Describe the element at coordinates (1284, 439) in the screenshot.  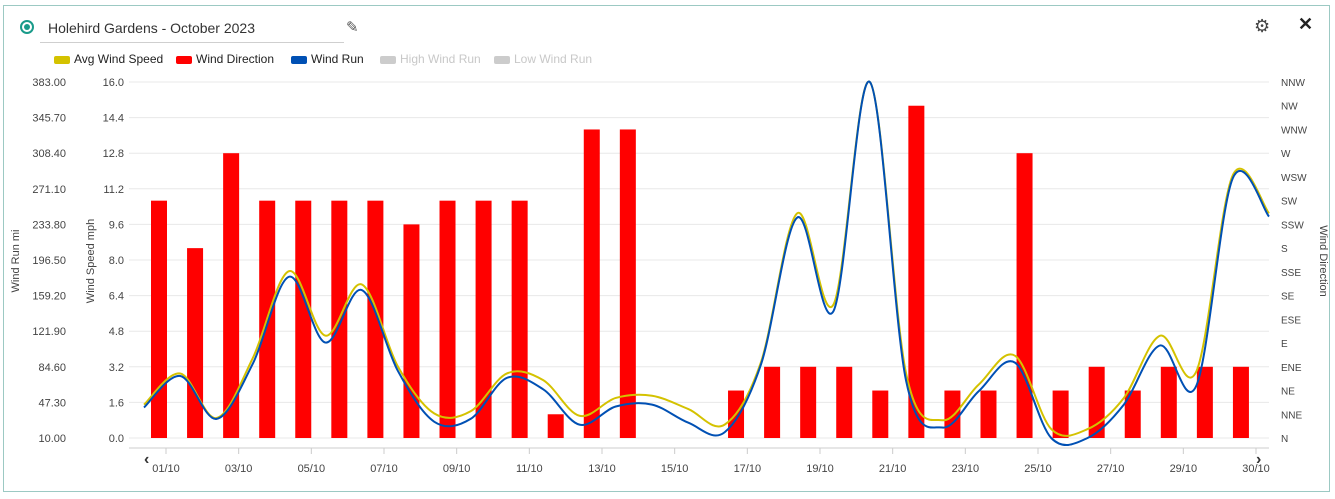
I see `wind-direction-tick-label: N` at that location.